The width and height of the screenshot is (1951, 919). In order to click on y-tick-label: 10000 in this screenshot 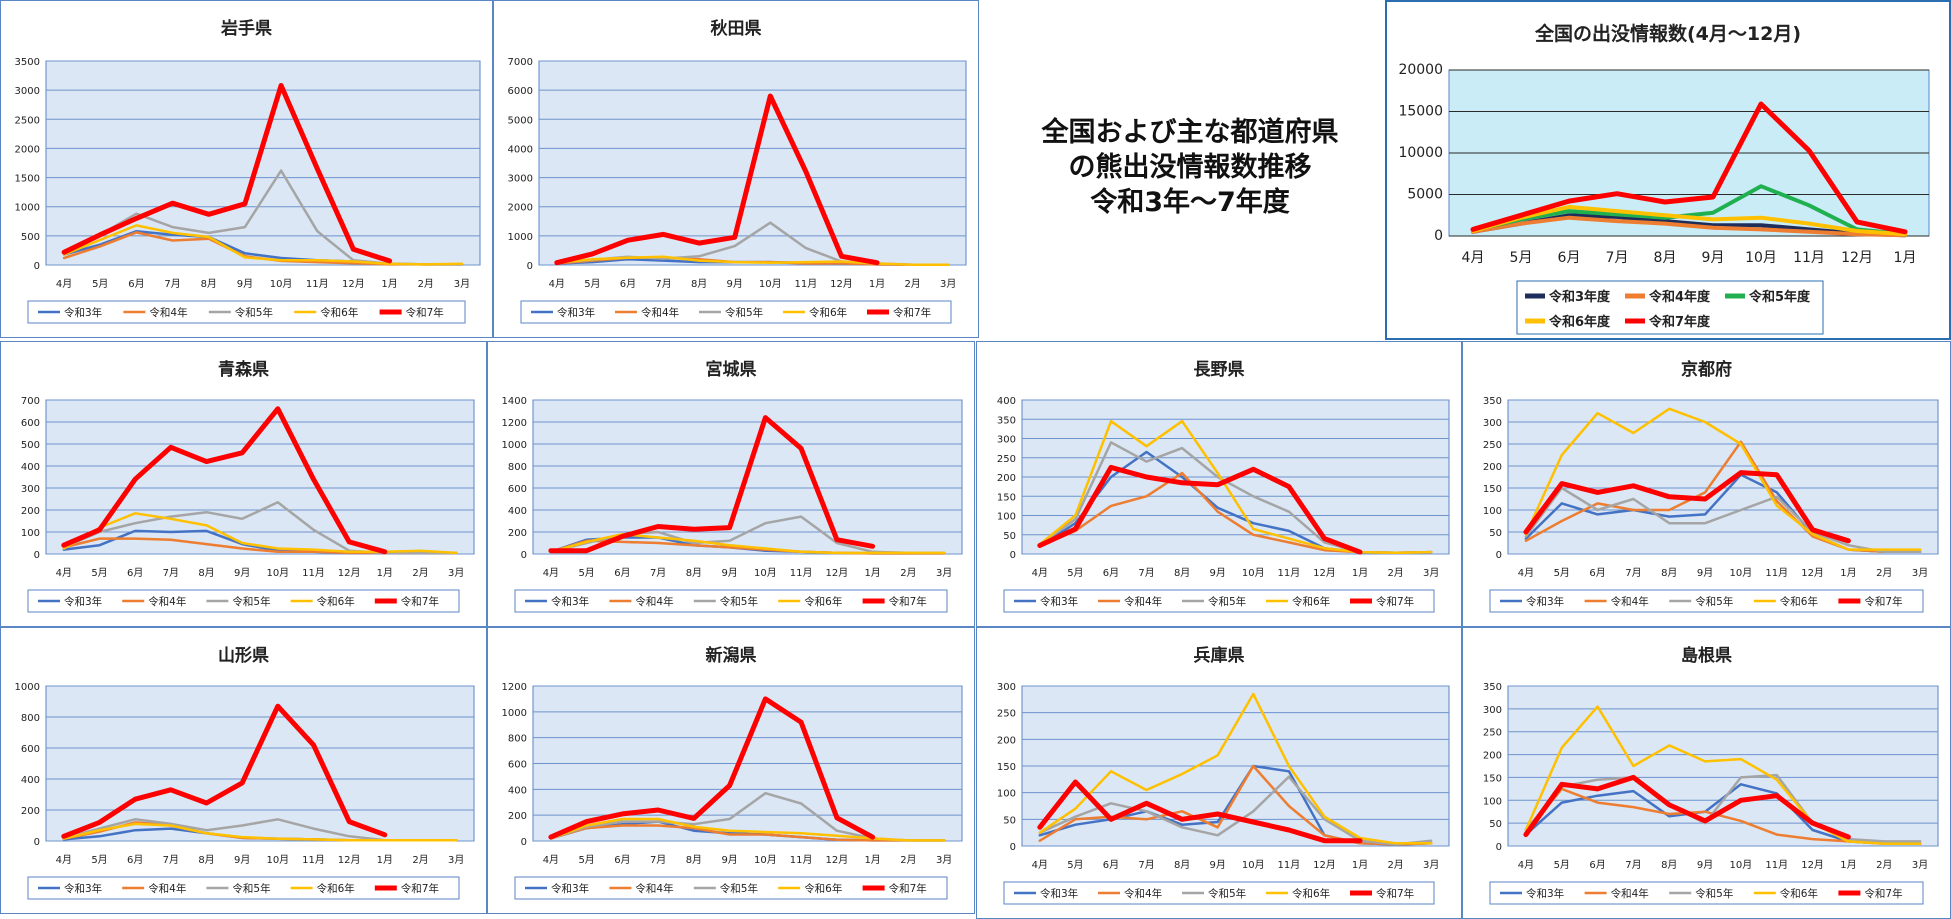, I will do `click(1420, 153)`.